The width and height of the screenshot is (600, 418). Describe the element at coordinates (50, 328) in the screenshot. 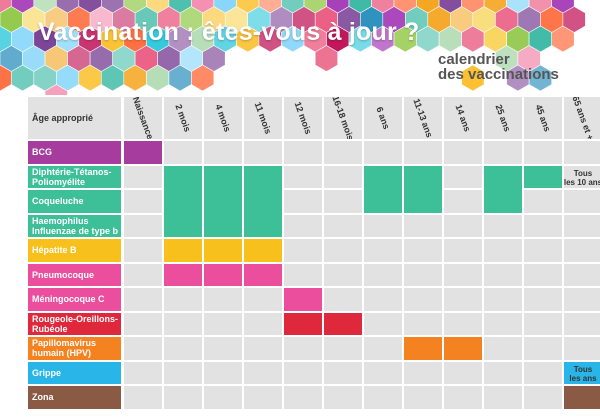

I see `vaccine-label-line: Rubéole` at that location.